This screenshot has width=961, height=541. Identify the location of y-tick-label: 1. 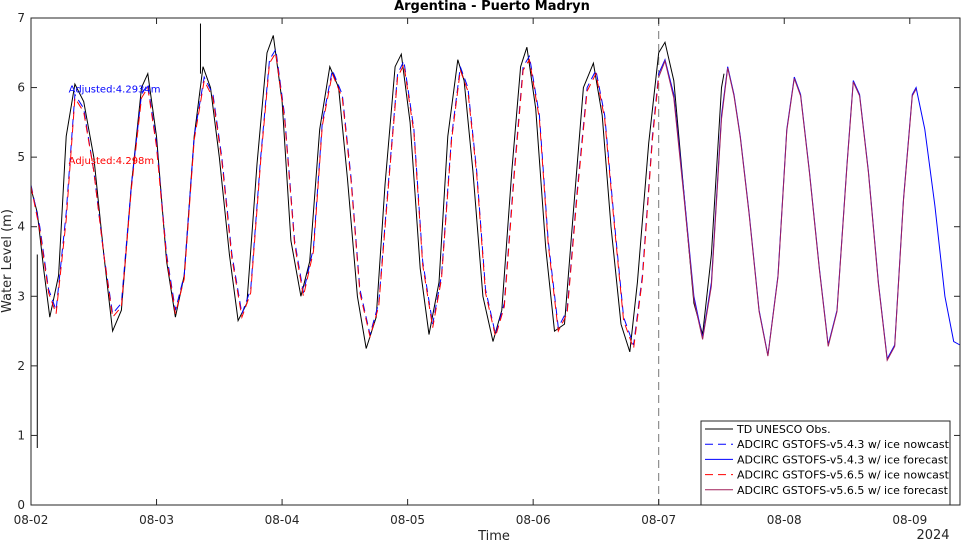
(21, 435).